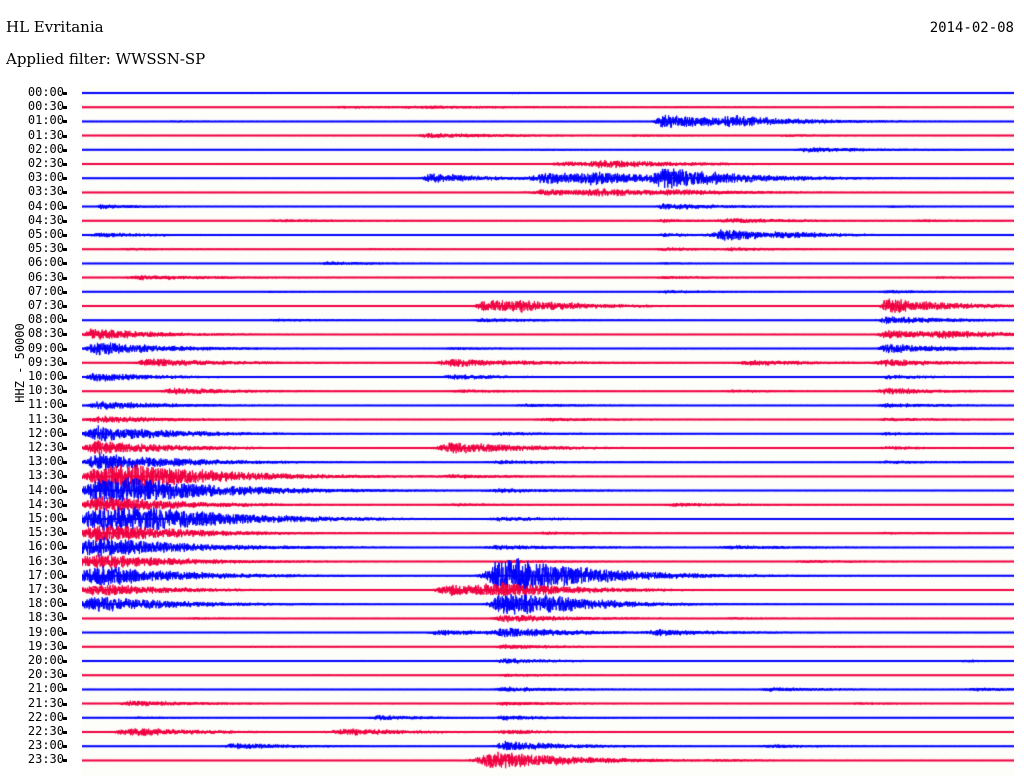 The height and width of the screenshot is (780, 1024). What do you see at coordinates (45, 503) in the screenshot?
I see `time-label: 14:30` at bounding box center [45, 503].